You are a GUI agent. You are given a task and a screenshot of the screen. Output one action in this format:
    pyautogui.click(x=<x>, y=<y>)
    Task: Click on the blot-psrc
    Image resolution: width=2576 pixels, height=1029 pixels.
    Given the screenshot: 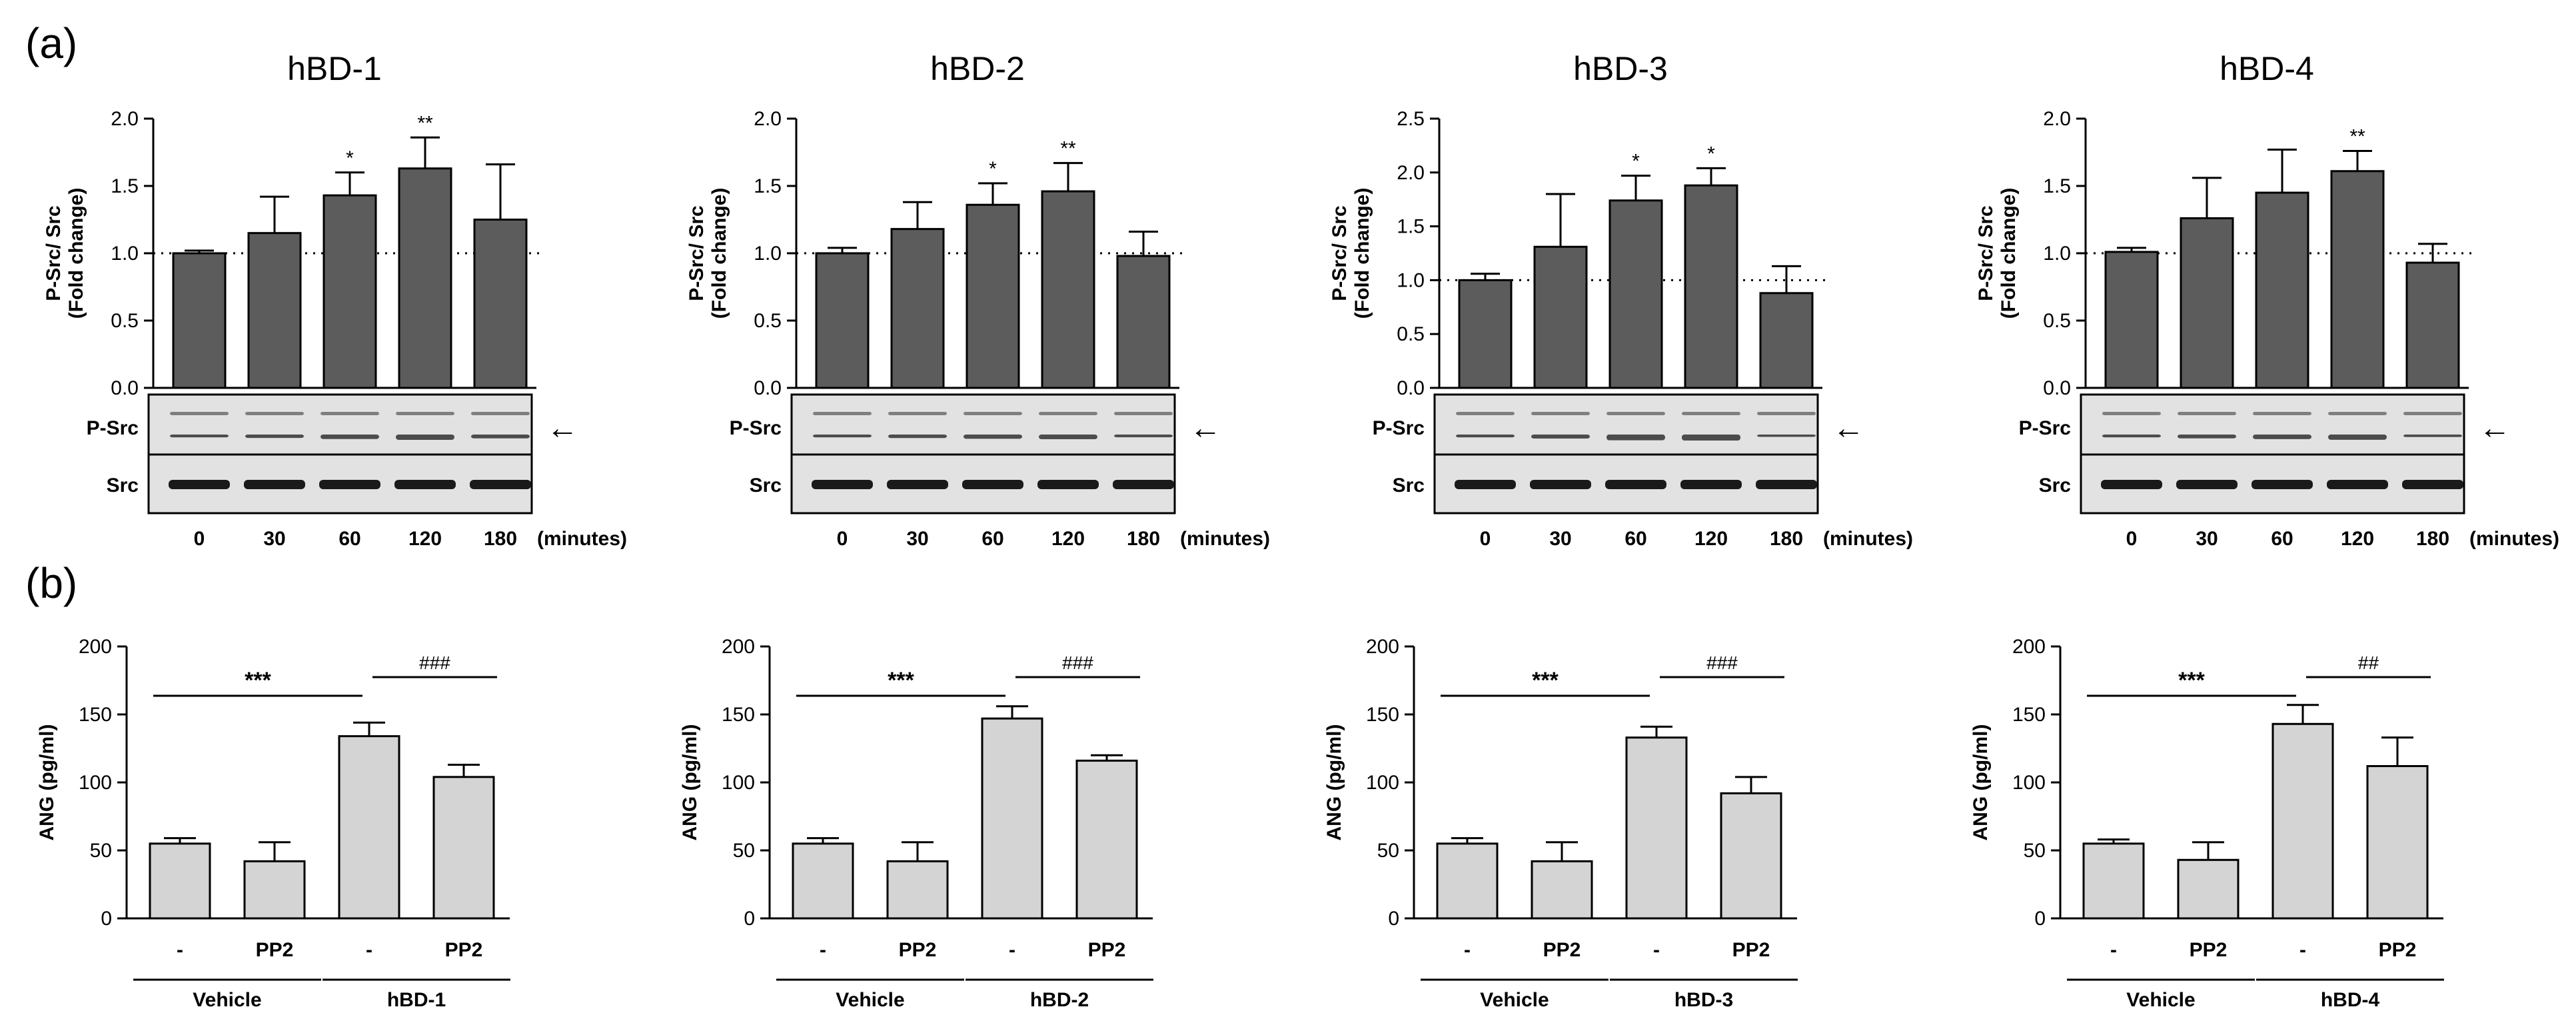 What is the action you would take?
    pyautogui.click(x=2273, y=424)
    